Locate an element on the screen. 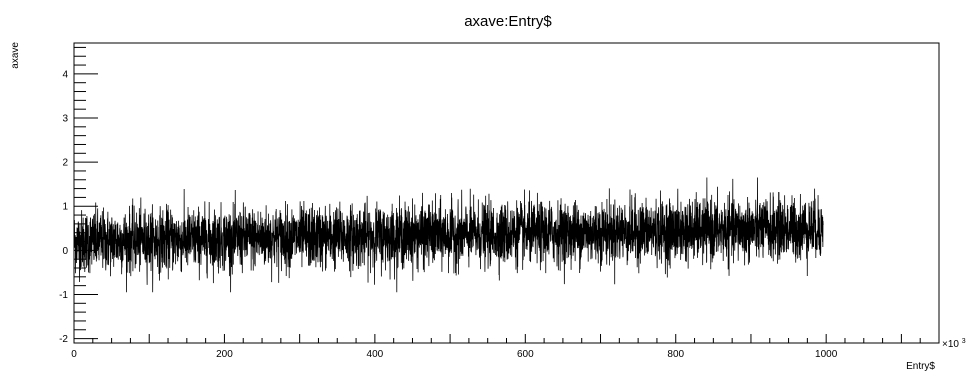  y-axis: -2 -1 0 1 2 3 4 is located at coordinates (78, 195).